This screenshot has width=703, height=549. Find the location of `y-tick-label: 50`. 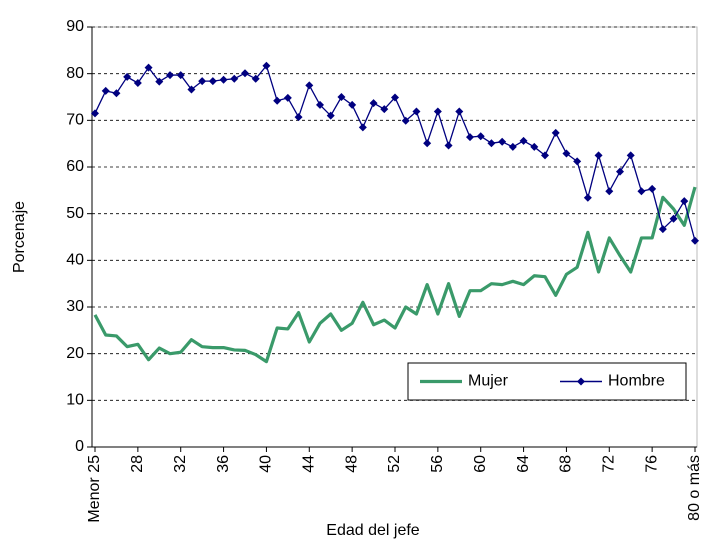

y-tick-label: 50 is located at coordinates (75, 213).